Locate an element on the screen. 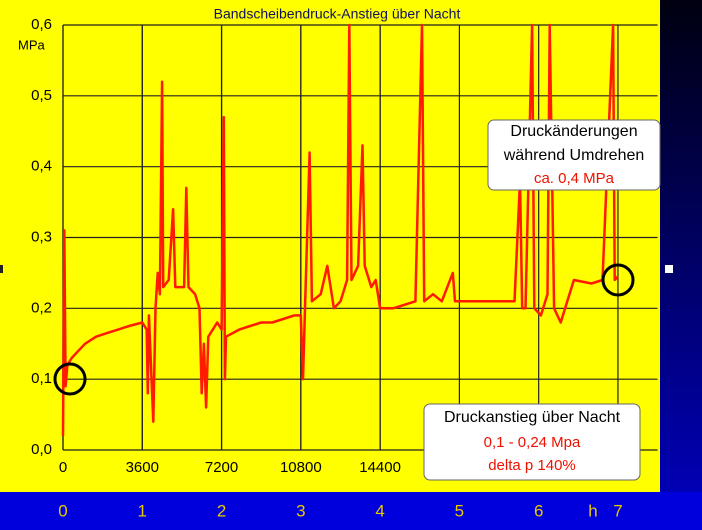 Image resolution: width=702 pixels, height=530 pixels. x-tick-label: 3600 is located at coordinates (142, 467).